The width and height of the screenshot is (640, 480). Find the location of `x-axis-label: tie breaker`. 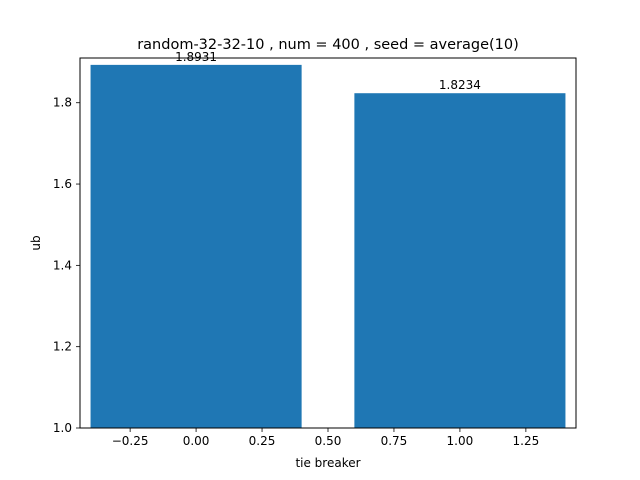

x-axis-label: tie breaker is located at coordinates (327, 463).